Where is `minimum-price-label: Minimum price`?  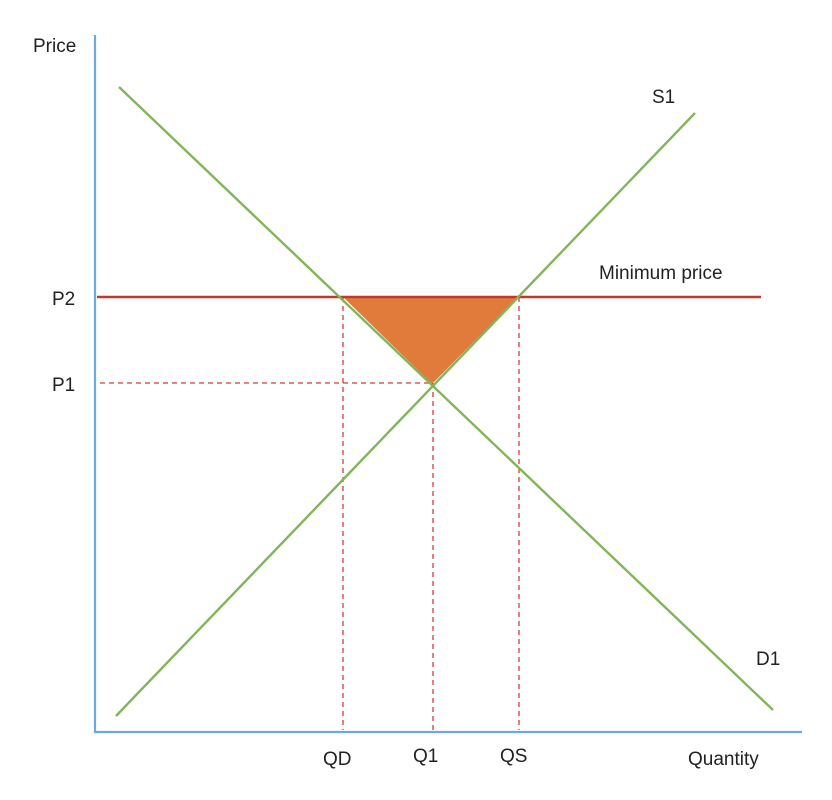
minimum-price-label: Minimum price is located at coordinates (661, 273).